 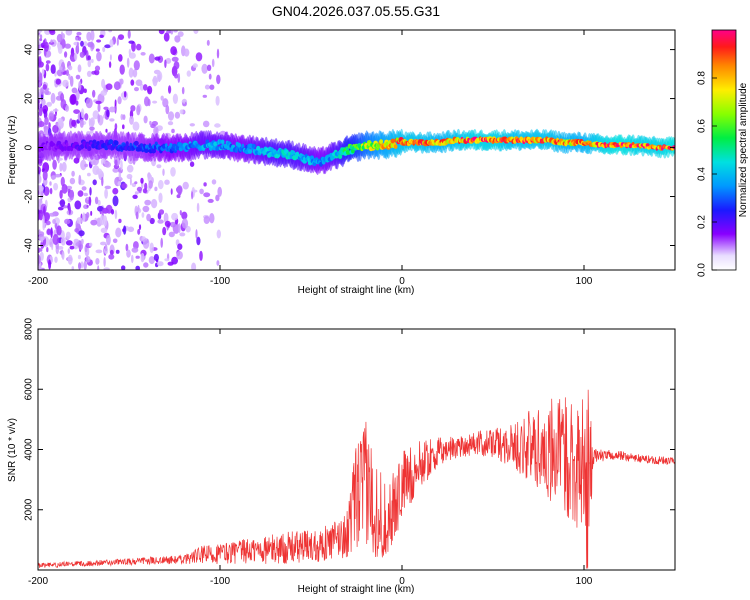 What do you see at coordinates (402, 281) in the screenshot?
I see `spectrogram-x-tick-label: 0` at bounding box center [402, 281].